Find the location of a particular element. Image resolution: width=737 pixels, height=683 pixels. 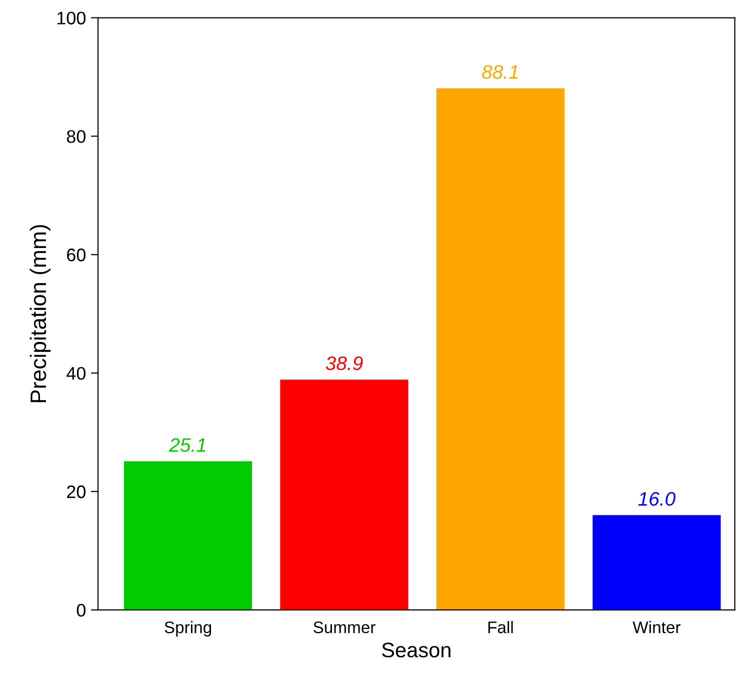

data-label: 16.0 is located at coordinates (657, 499).